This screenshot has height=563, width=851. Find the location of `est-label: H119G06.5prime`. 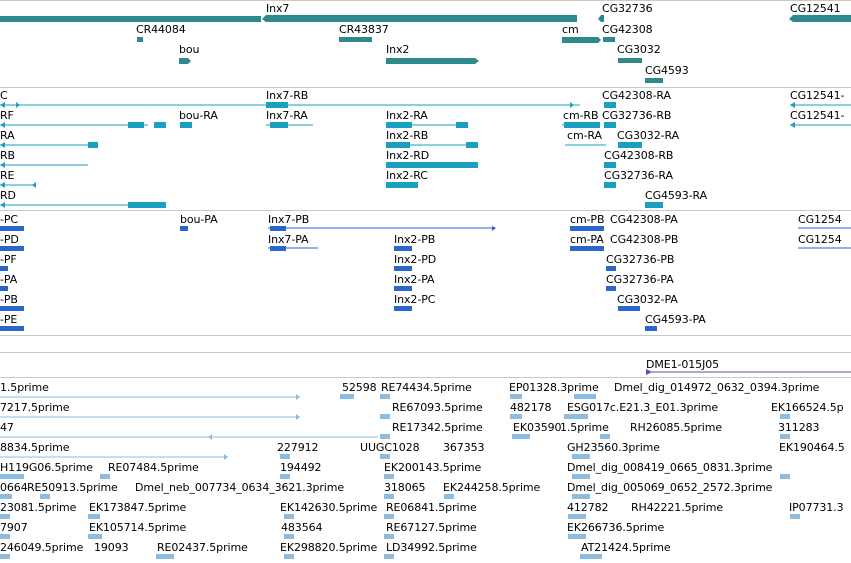

est-label: H119G06.5prime is located at coordinates (46, 467).